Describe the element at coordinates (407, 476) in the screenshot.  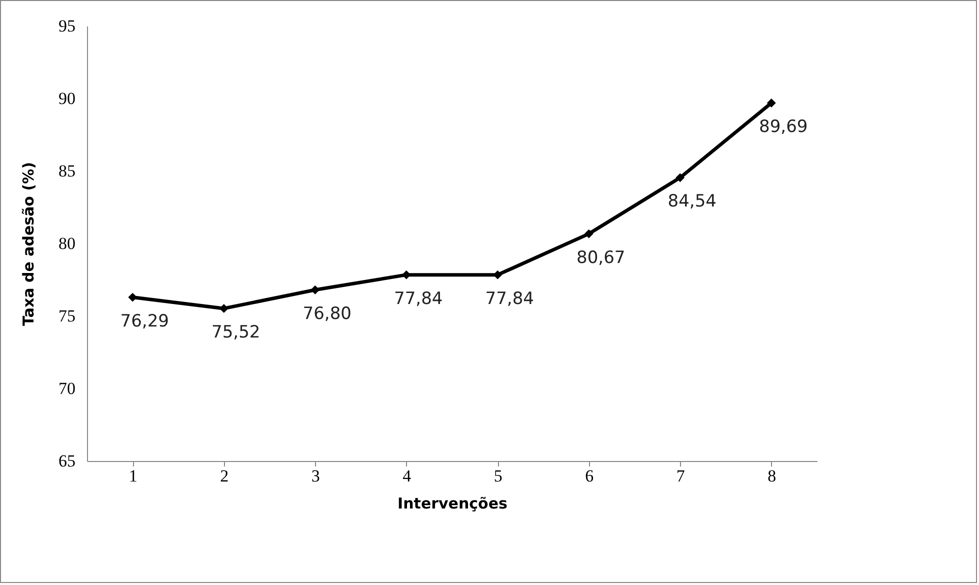
I see `x-tick-label: 4` at that location.